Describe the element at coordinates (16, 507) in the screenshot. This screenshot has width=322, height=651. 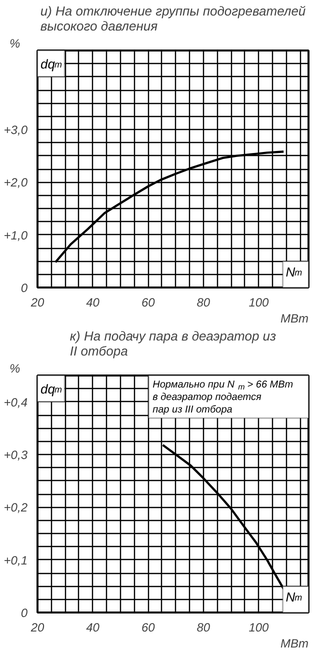
I see `y-tick-label: +0,2` at that location.